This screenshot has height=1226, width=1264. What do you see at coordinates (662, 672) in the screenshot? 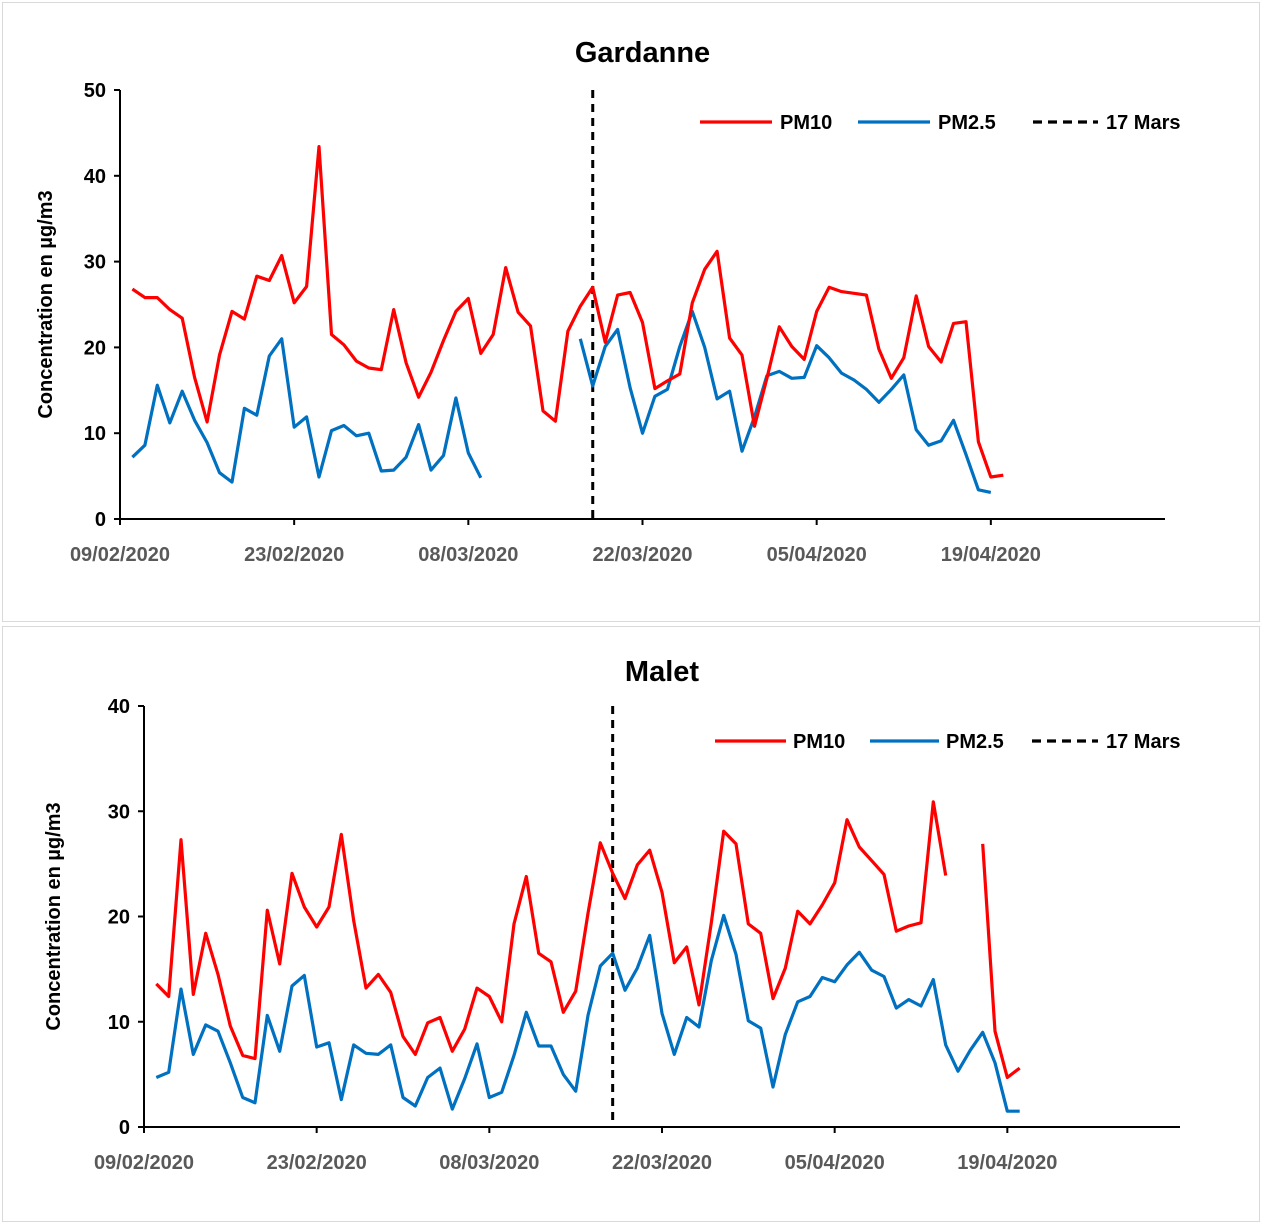
I see `chart-title: Malet` at bounding box center [662, 672].